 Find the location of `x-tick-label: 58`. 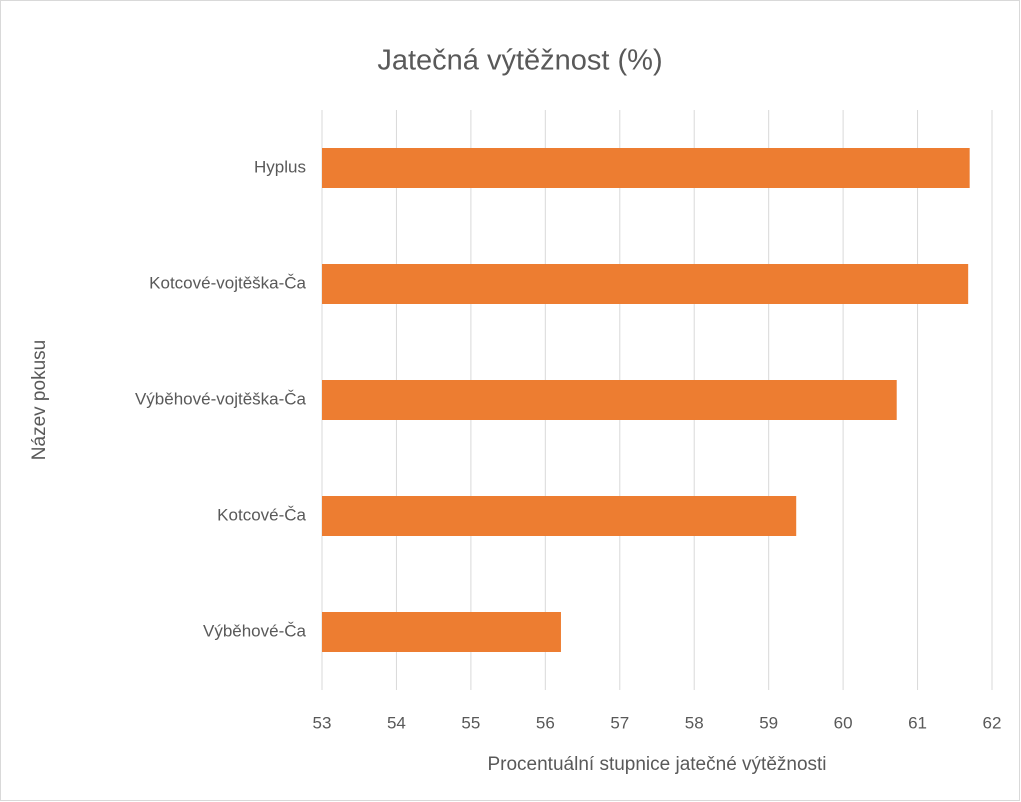

x-tick-label: 58 is located at coordinates (694, 722).